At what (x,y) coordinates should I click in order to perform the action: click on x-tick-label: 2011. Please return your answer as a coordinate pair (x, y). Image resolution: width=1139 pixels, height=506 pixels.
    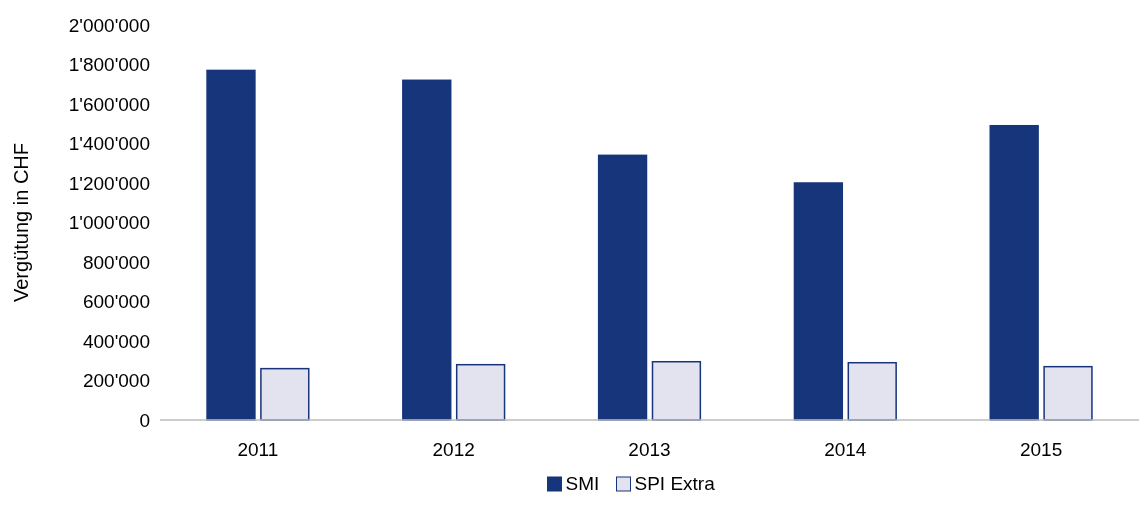
    Looking at the image, I should click on (258, 449).